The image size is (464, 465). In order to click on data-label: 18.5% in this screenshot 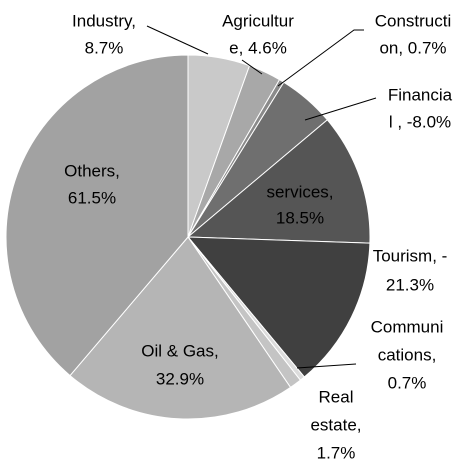, I will do `click(300, 217)`.